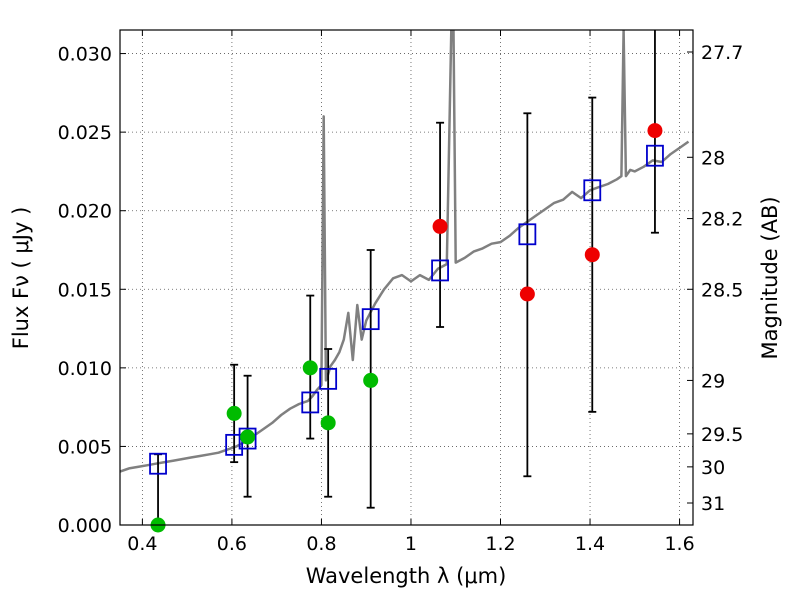 The image size is (800, 600). I want to click on y-tick-label: 0.005, so click(85, 447).